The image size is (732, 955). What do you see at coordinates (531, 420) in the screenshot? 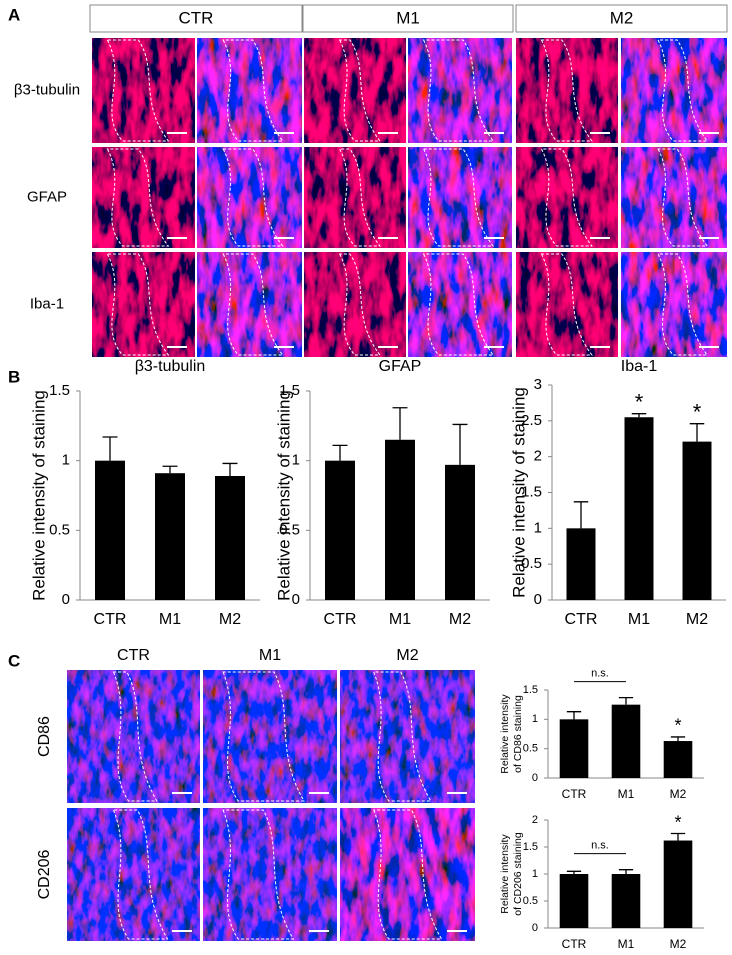
I see `y-tick-label: 2.5` at bounding box center [531, 420].